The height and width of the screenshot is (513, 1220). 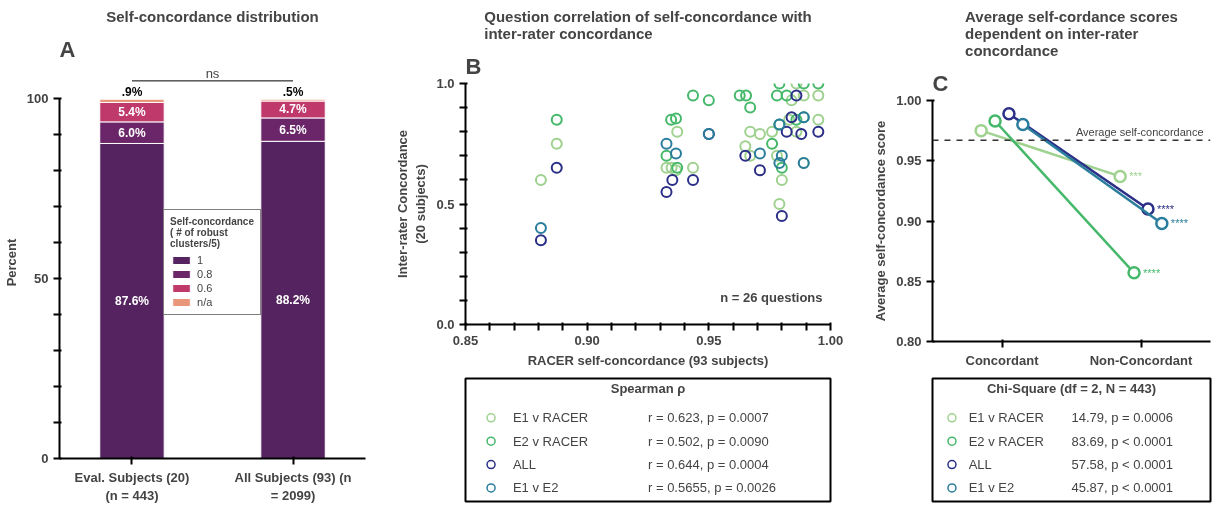 I want to click on y-tick-label: 0.85, so click(x=909, y=281).